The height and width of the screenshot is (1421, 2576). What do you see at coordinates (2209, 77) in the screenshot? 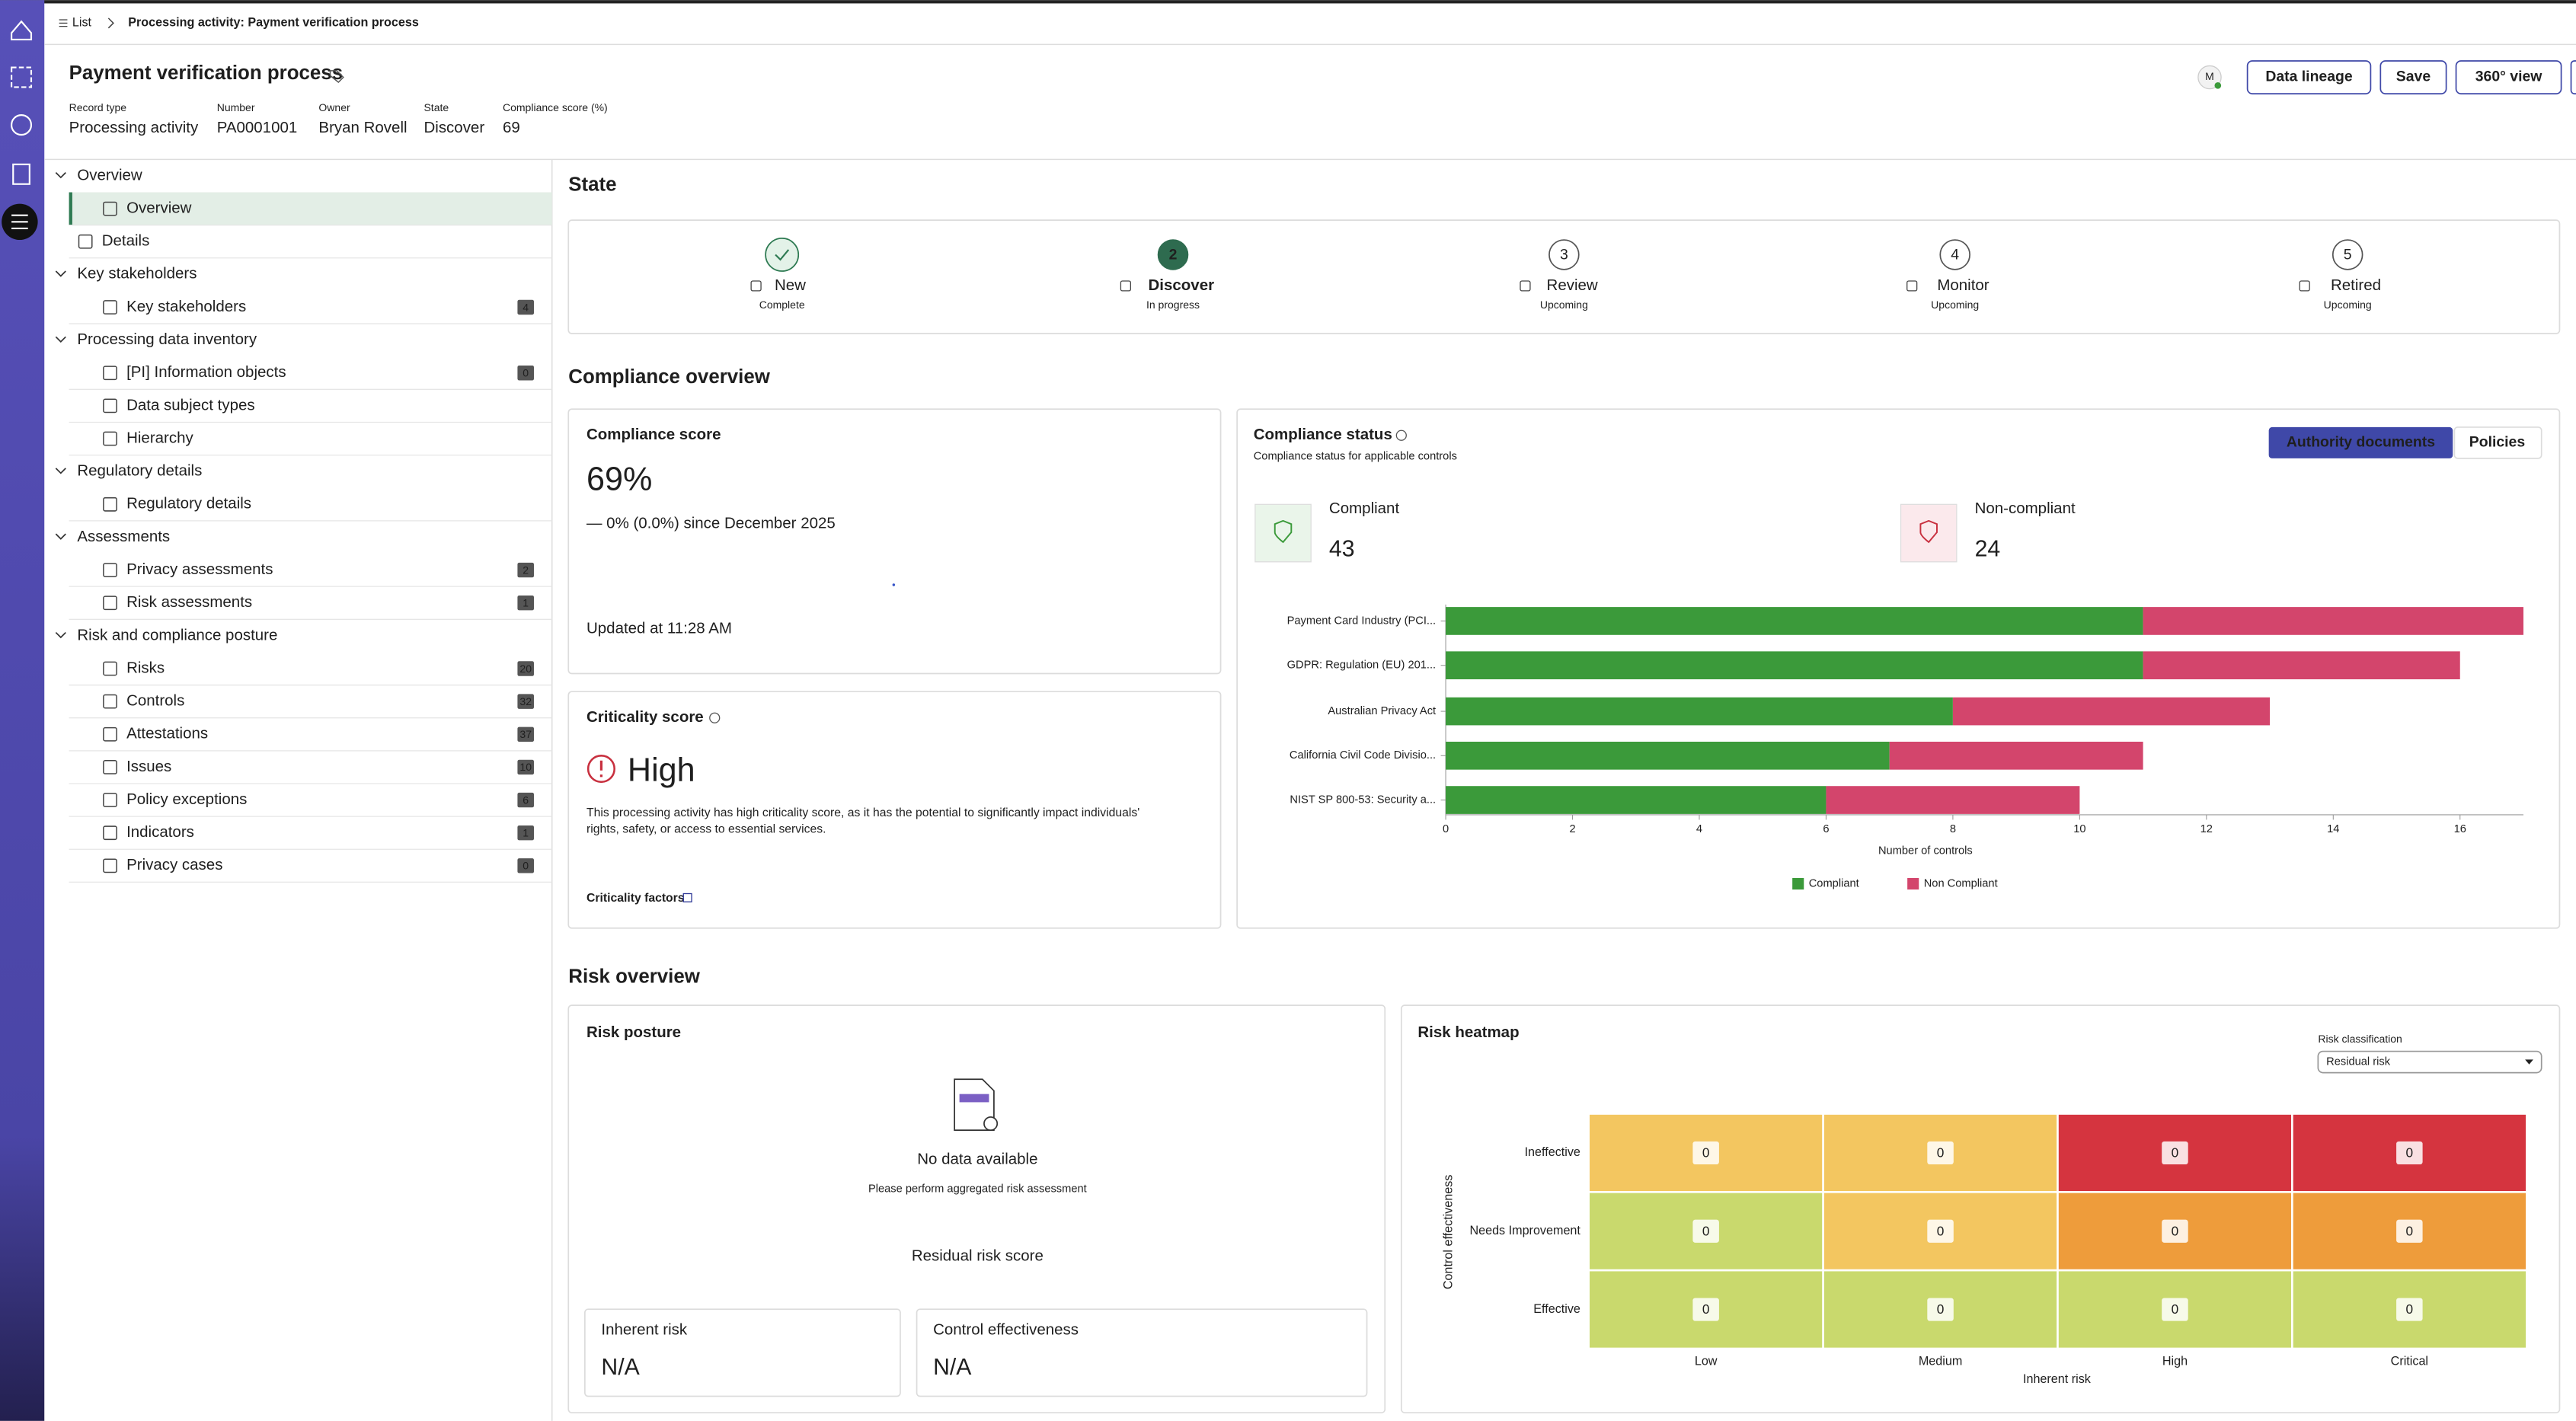
I see `avatar` at bounding box center [2209, 77].